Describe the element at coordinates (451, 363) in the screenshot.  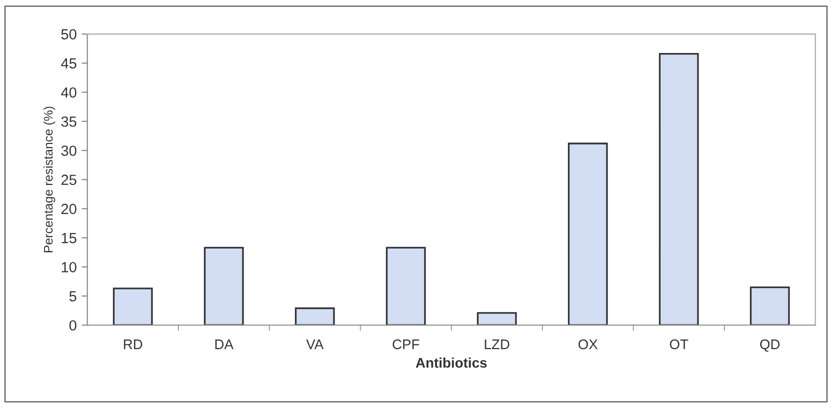
I see `x-axis-title: Antibiotics` at that location.